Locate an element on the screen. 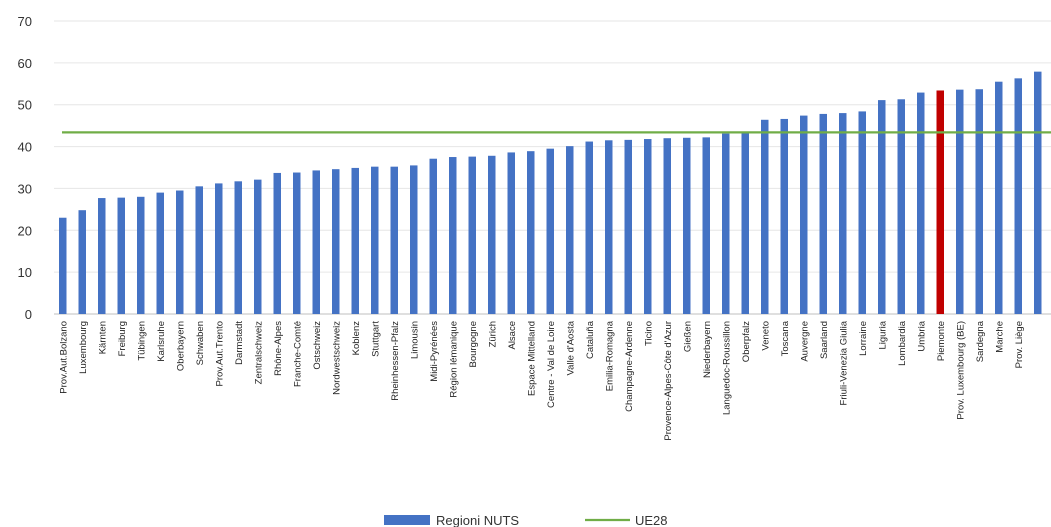 The width and height of the screenshot is (1051, 527). y-tick-label: 70 is located at coordinates (25, 21).